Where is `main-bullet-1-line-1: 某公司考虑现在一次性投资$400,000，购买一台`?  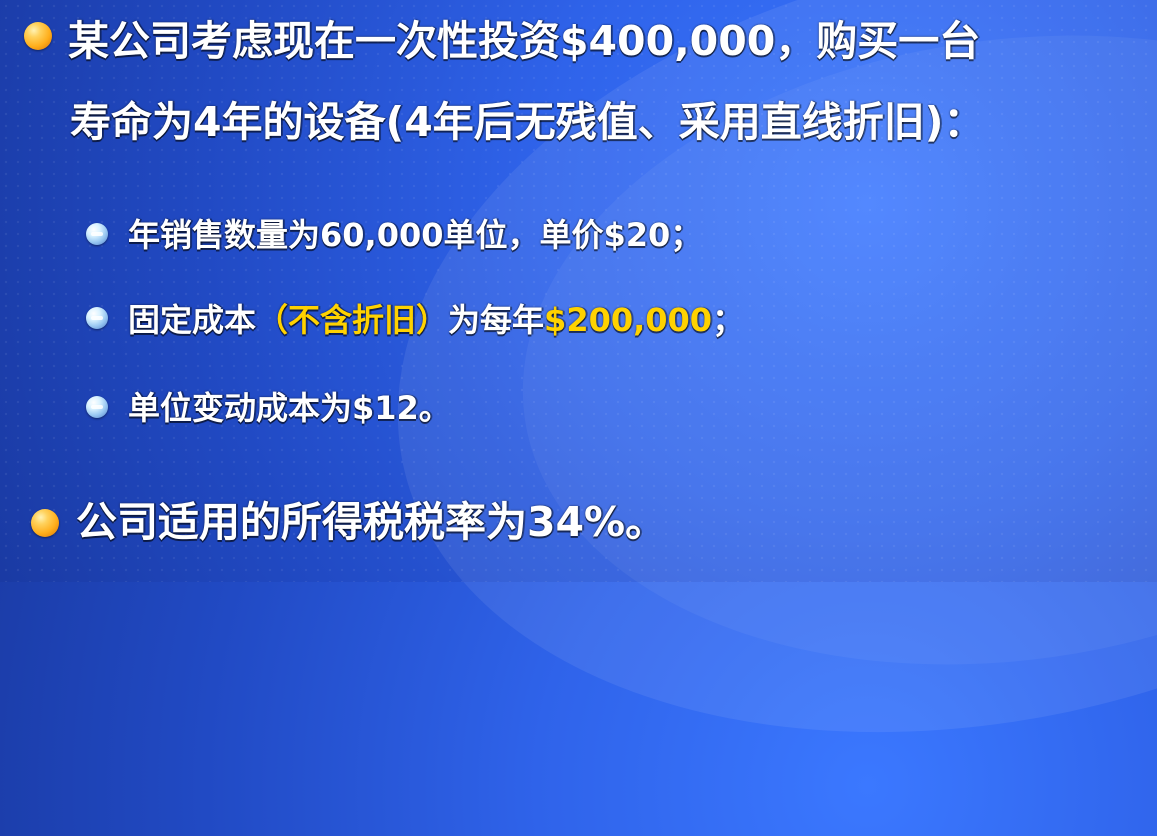 main-bullet-1-line-1: 某公司考虑现在一次性投资$400,000，购买一台 is located at coordinates (524, 41).